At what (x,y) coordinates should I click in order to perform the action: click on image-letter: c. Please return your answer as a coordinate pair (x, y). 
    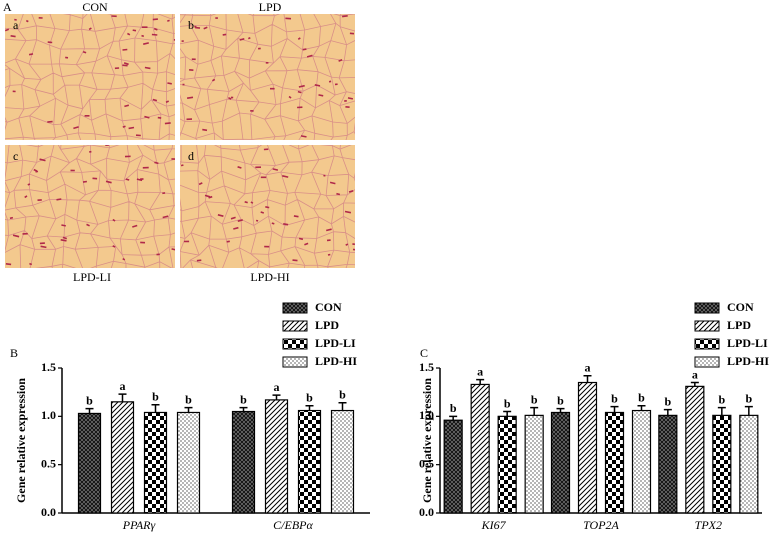
    Looking at the image, I should click on (15, 156).